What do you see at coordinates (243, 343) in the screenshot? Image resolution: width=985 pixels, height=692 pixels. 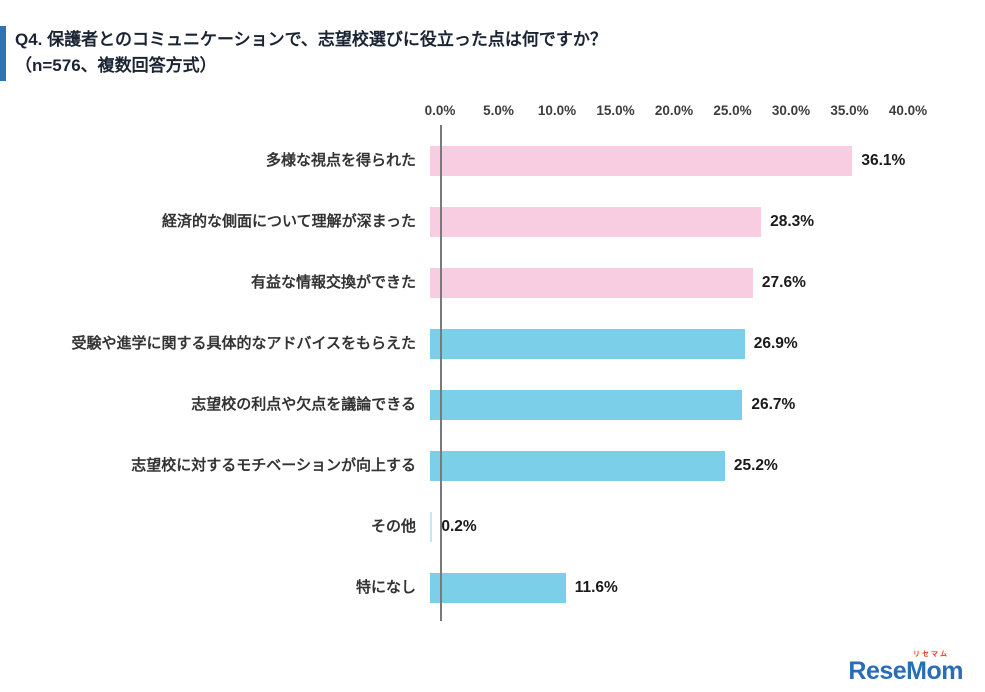 I see `category-label: 受験や進学に関する具体的なアドバイスをもらえた` at bounding box center [243, 343].